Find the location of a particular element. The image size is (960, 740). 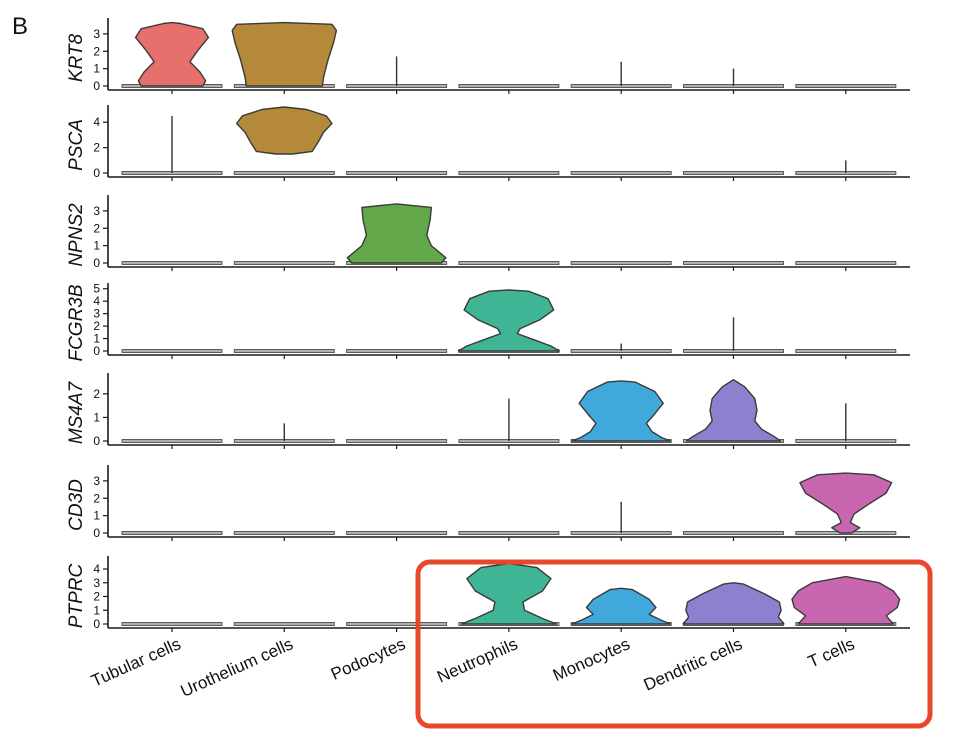

violin-podocytes is located at coordinates (396, 233).